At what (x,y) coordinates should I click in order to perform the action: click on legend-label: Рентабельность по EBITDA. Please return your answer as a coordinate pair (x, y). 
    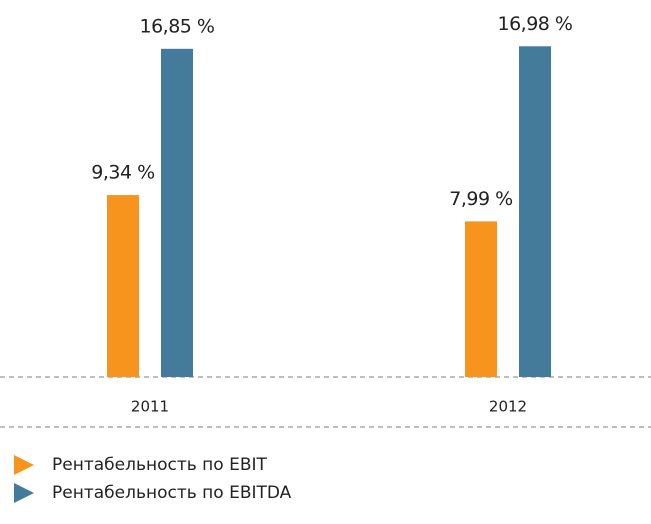
    Looking at the image, I should click on (172, 493).